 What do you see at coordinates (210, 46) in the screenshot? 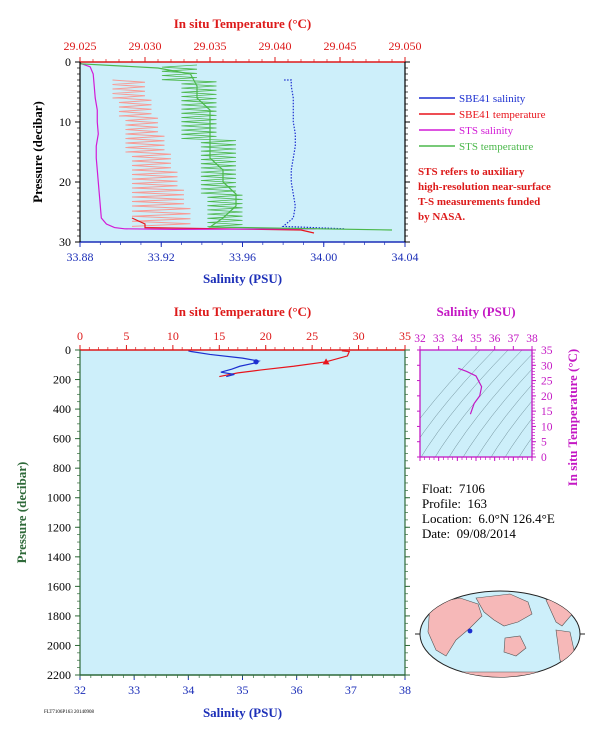
I see `temperature-tick-label: 29.035` at bounding box center [210, 46].